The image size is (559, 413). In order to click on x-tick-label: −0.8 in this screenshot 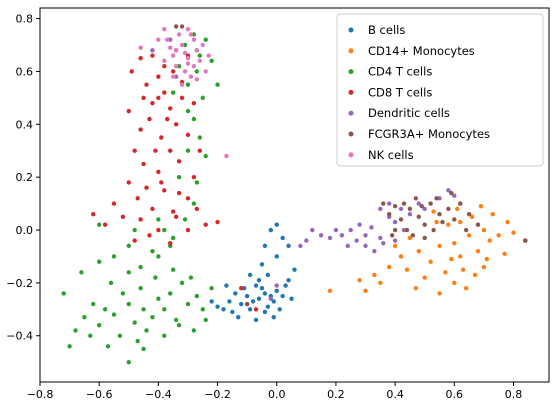, I will do `click(40, 394)`.